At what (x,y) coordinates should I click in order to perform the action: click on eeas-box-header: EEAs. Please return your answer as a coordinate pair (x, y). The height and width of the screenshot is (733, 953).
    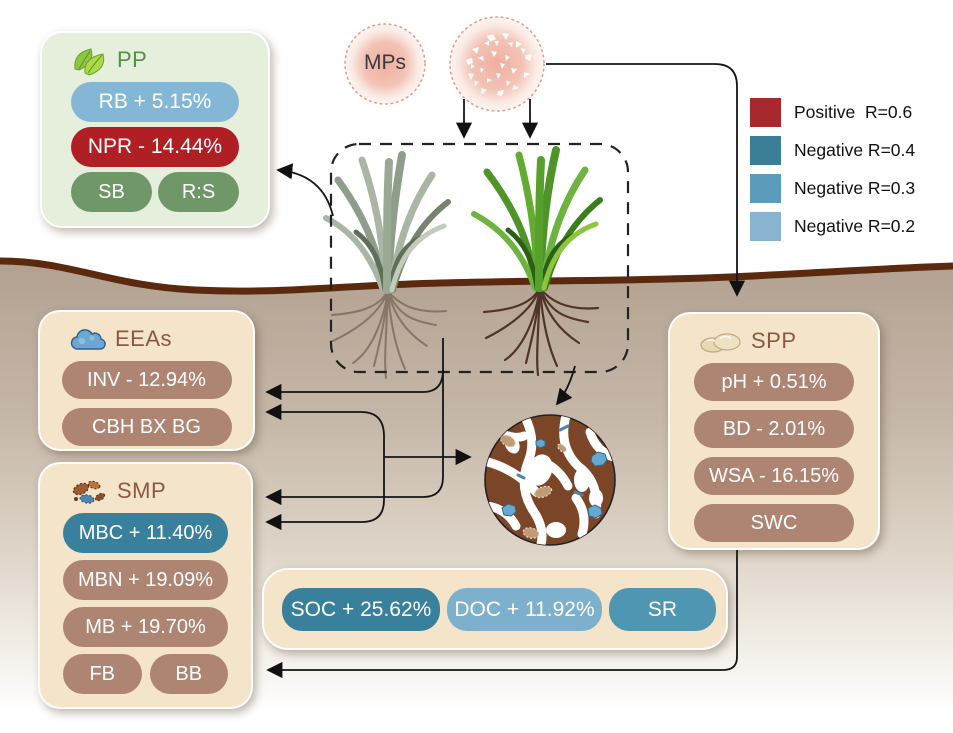
    Looking at the image, I should click on (146, 336).